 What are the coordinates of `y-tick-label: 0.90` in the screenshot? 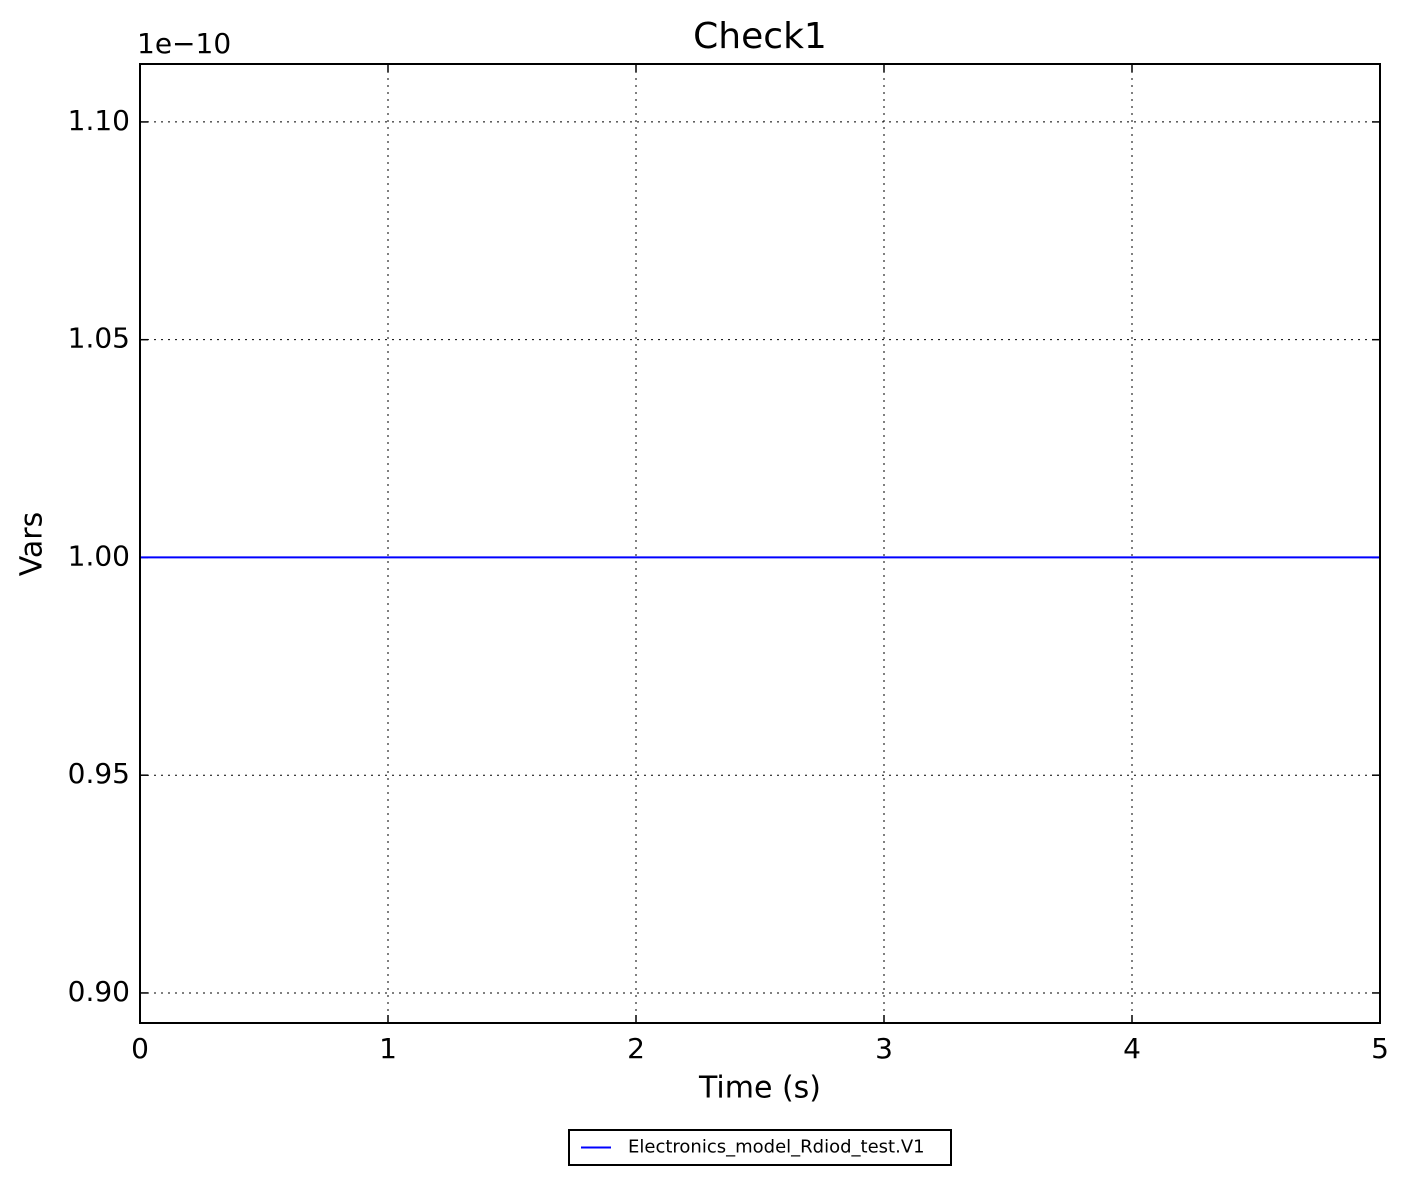 It's located at (99, 991).